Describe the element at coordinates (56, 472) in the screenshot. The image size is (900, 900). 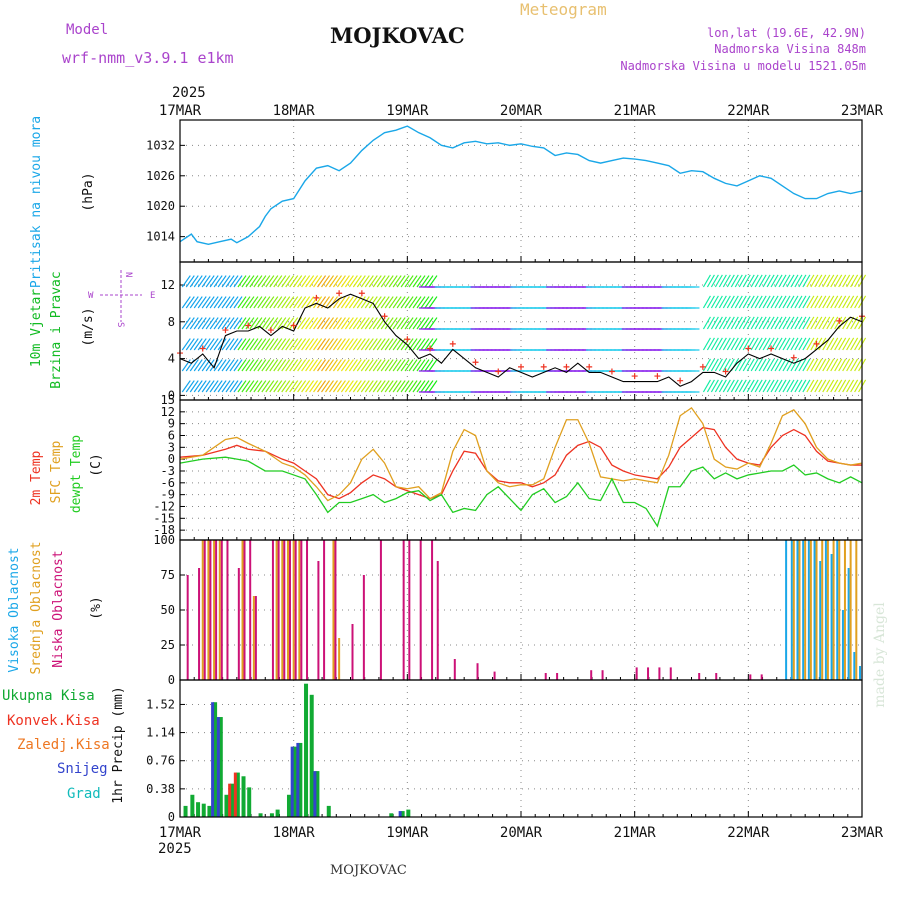
I see `temp-title-sfc: SFC Temp` at that location.